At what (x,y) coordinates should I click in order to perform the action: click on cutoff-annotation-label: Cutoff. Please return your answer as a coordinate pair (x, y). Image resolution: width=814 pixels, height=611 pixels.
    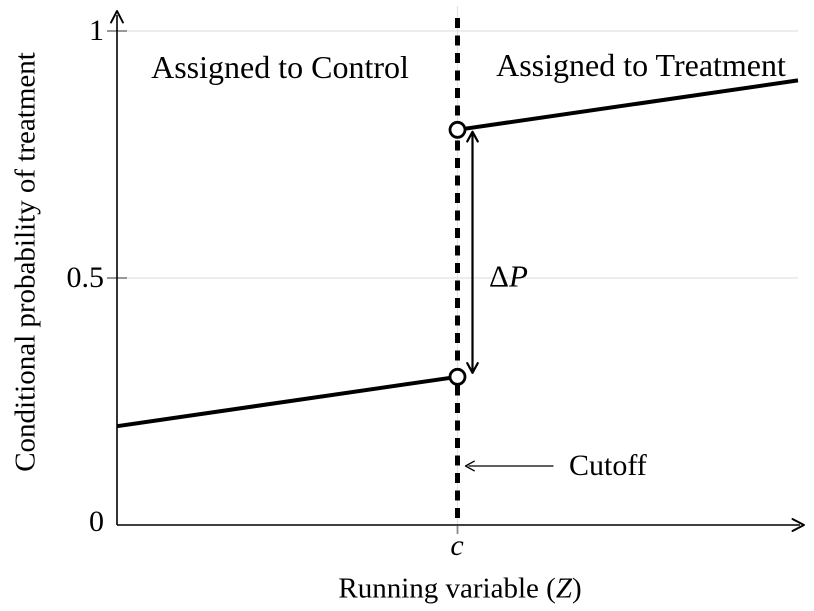
    Looking at the image, I should click on (608, 465).